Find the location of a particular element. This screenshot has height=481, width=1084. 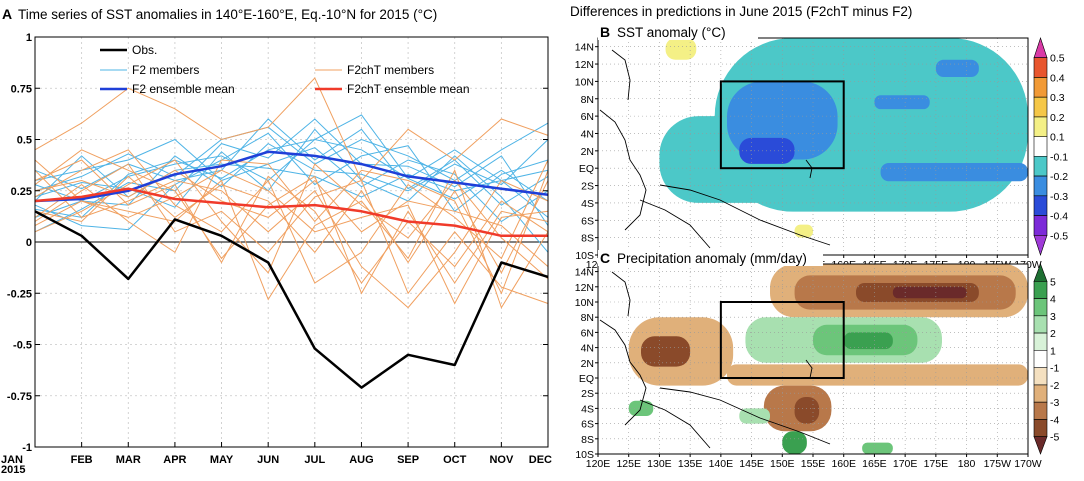

x-tick-label: NOV is located at coordinates (501, 460).